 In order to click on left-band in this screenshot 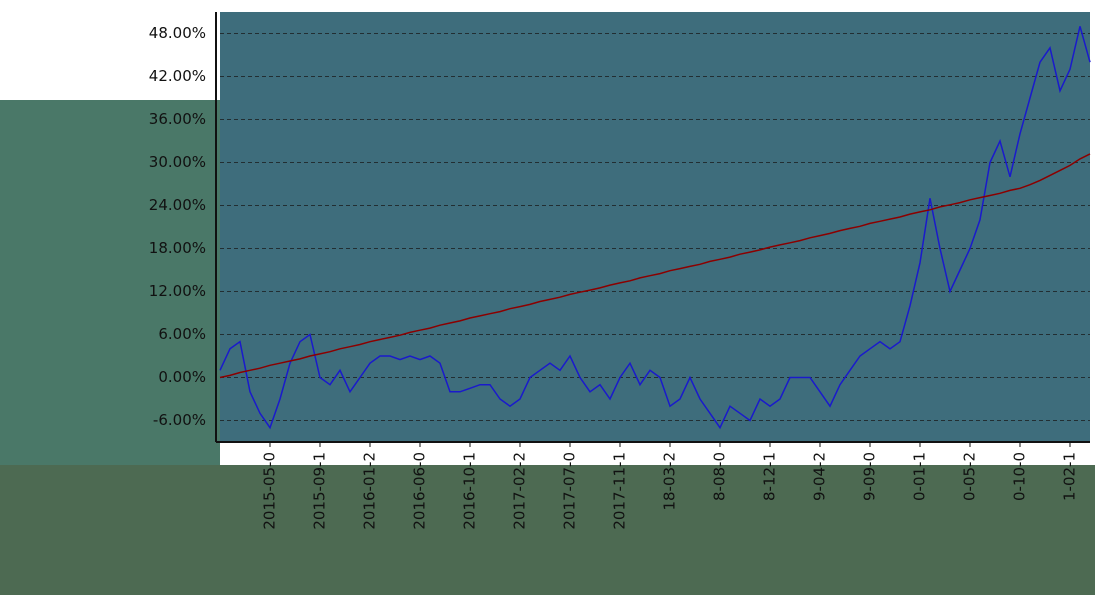, I will do `click(110, 282)`.